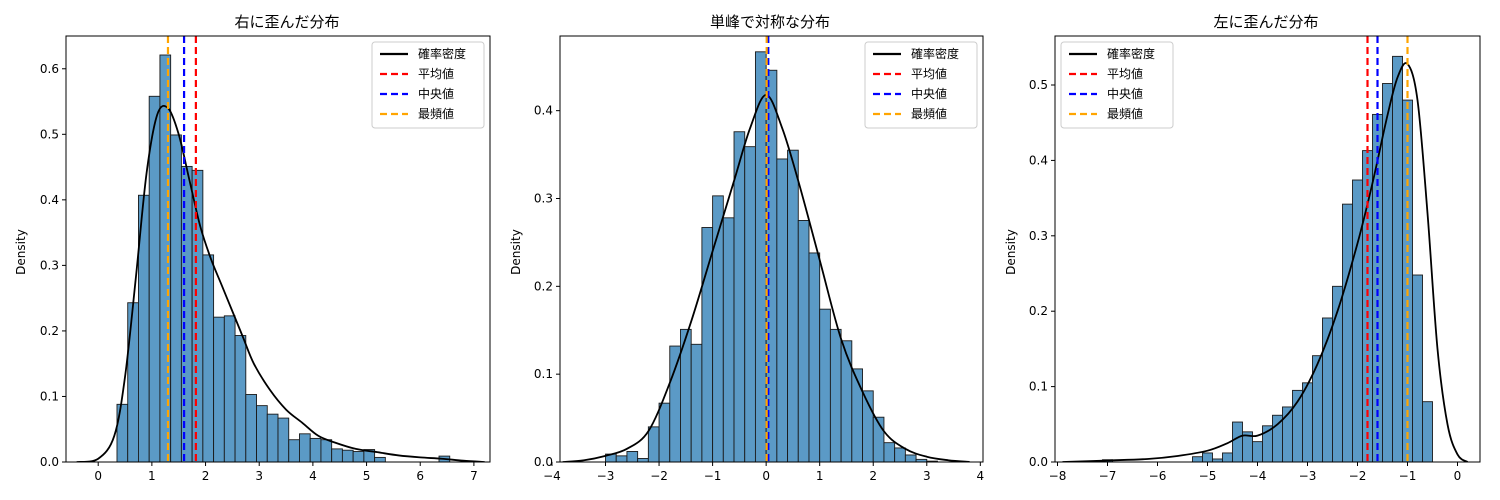  Describe the element at coordinates (935, 53) in the screenshot. I see `legend-label: 確率密度` at that location.